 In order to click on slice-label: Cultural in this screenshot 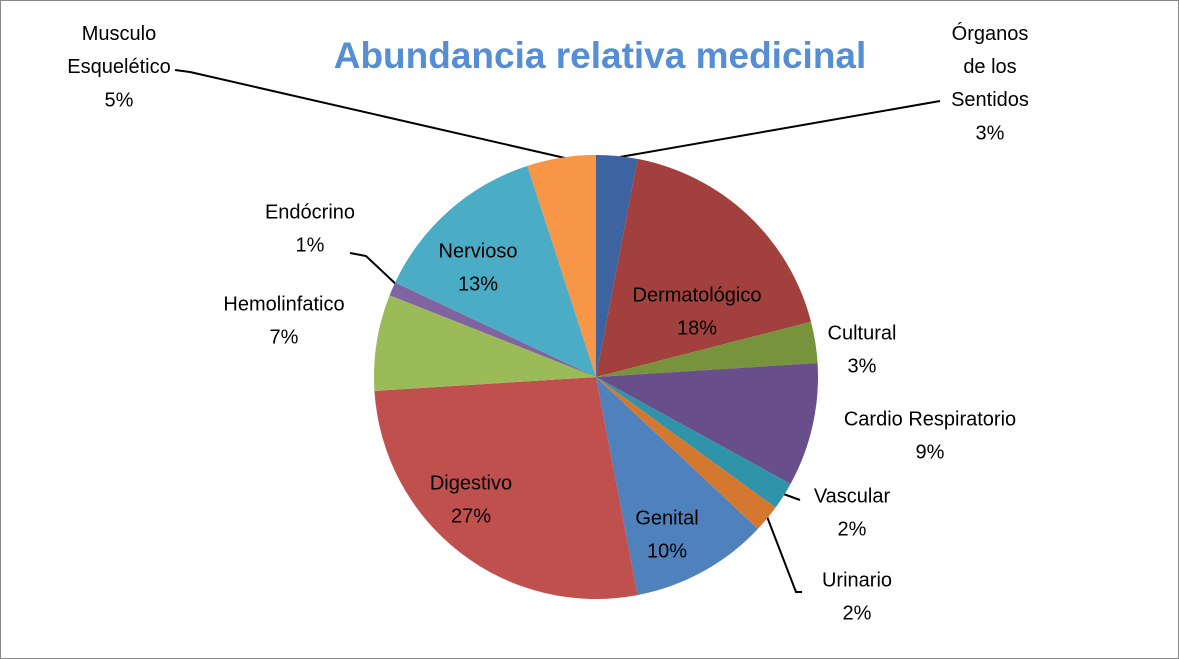, I will do `click(862, 333)`.